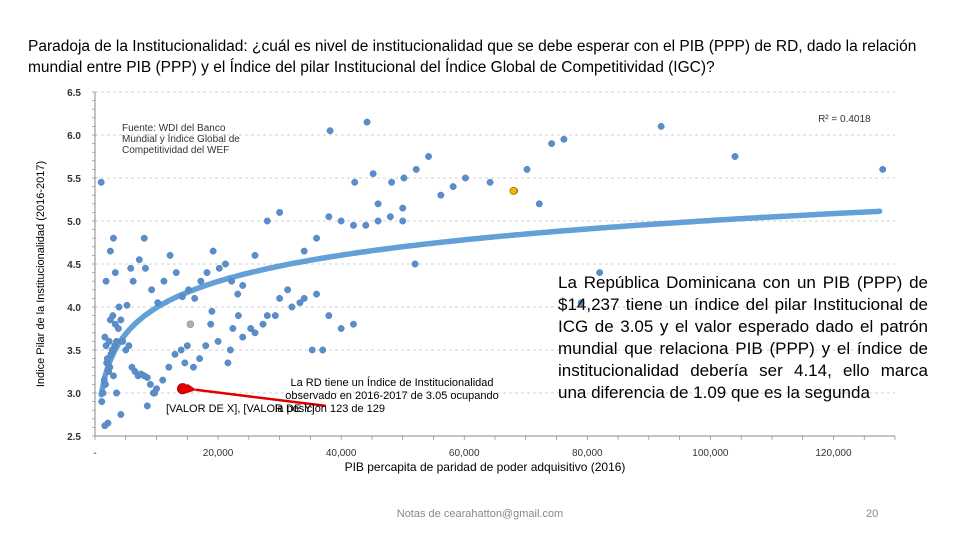  Describe the element at coordinates (844, 119) in the screenshot. I see `r-squared-label: R² = 0.4018` at that location.